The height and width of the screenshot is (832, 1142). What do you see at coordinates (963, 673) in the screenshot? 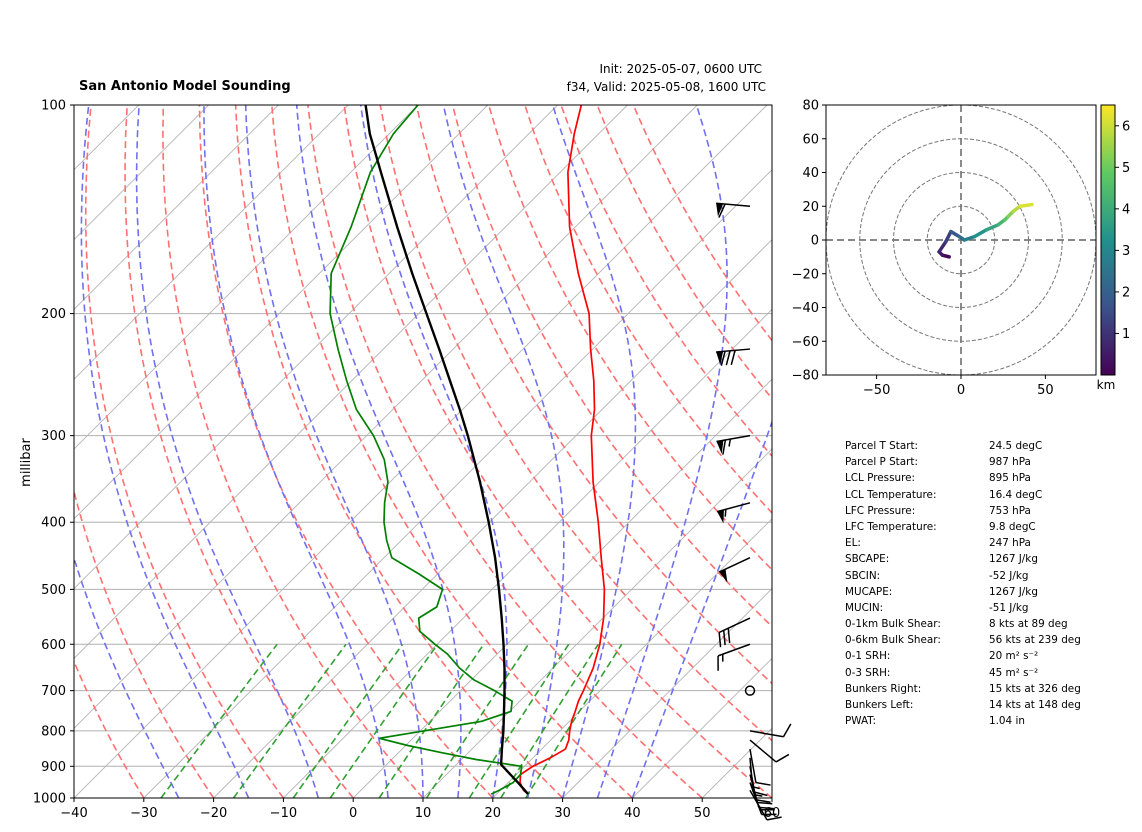
I see `param-row: 0-3 SRH: 45 m² s⁻²` at bounding box center [963, 673].